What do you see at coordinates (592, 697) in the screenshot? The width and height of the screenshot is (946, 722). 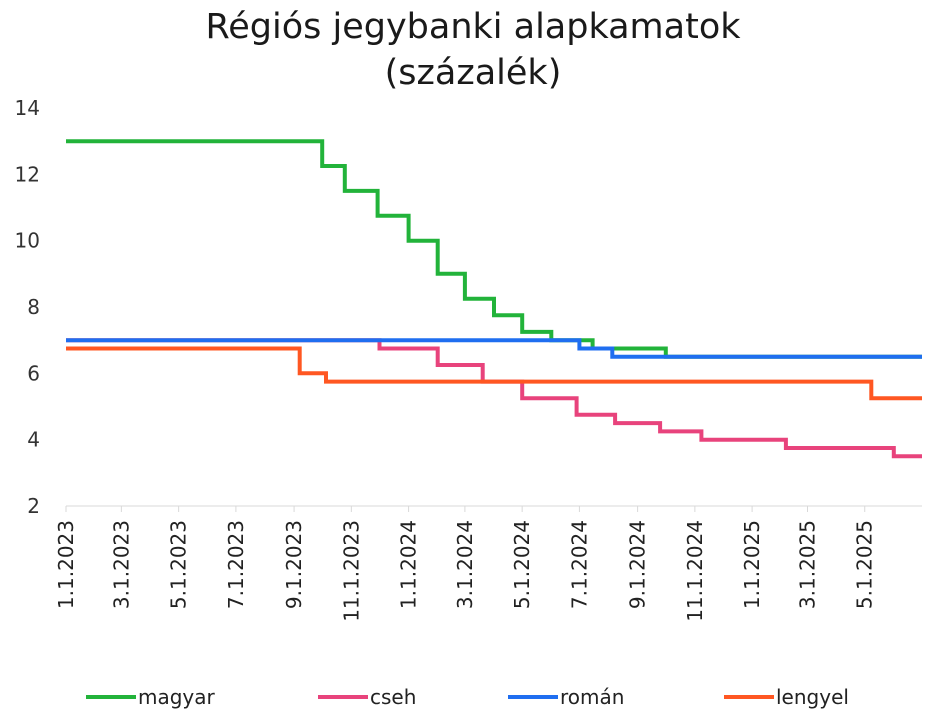 I see `legend-label: román` at bounding box center [592, 697].